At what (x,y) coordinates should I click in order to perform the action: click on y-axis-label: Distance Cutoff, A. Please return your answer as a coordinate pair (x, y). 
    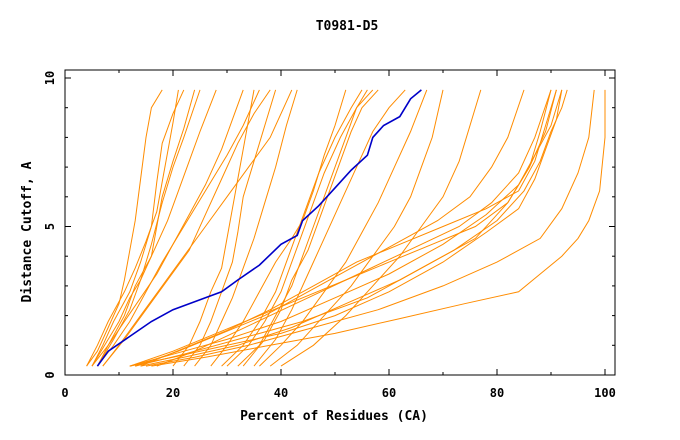
    Looking at the image, I should click on (27, 231).